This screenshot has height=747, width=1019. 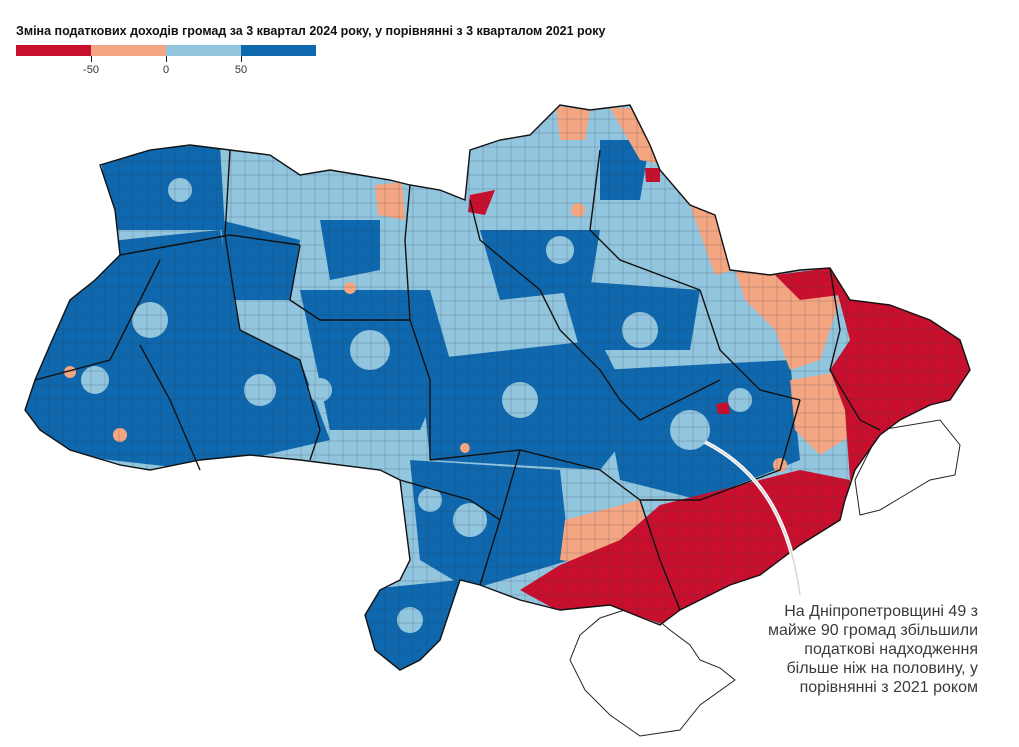 What do you see at coordinates (91, 70) in the screenshot?
I see `legend-tick-label: -50` at bounding box center [91, 70].